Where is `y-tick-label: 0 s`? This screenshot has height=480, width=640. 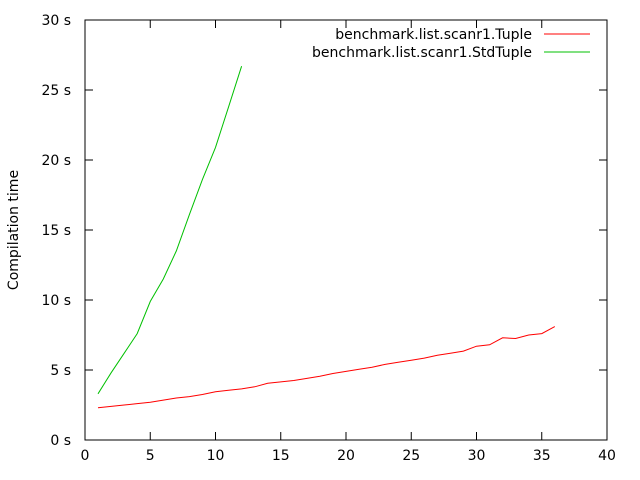
y-tick-label: 0 s is located at coordinates (60, 441).